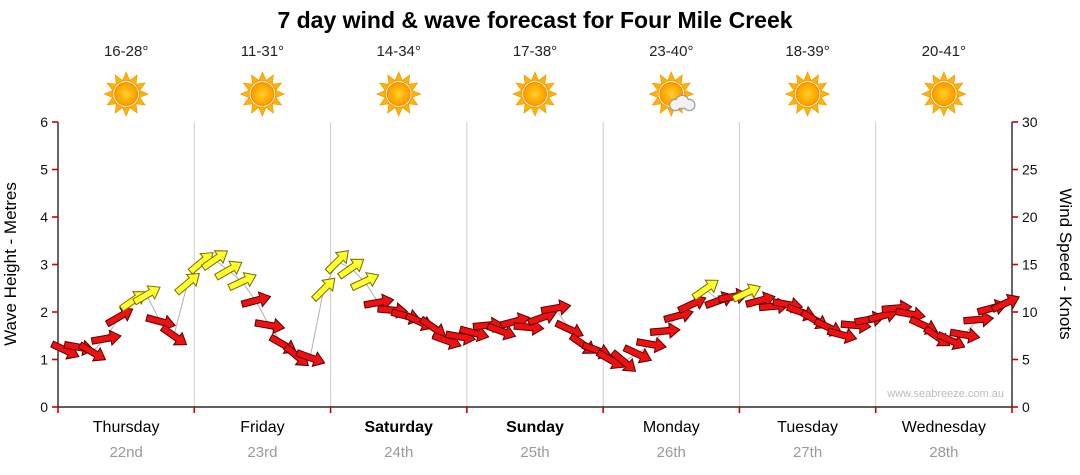  I want to click on day-temp-label: 17-38°, so click(535, 51).